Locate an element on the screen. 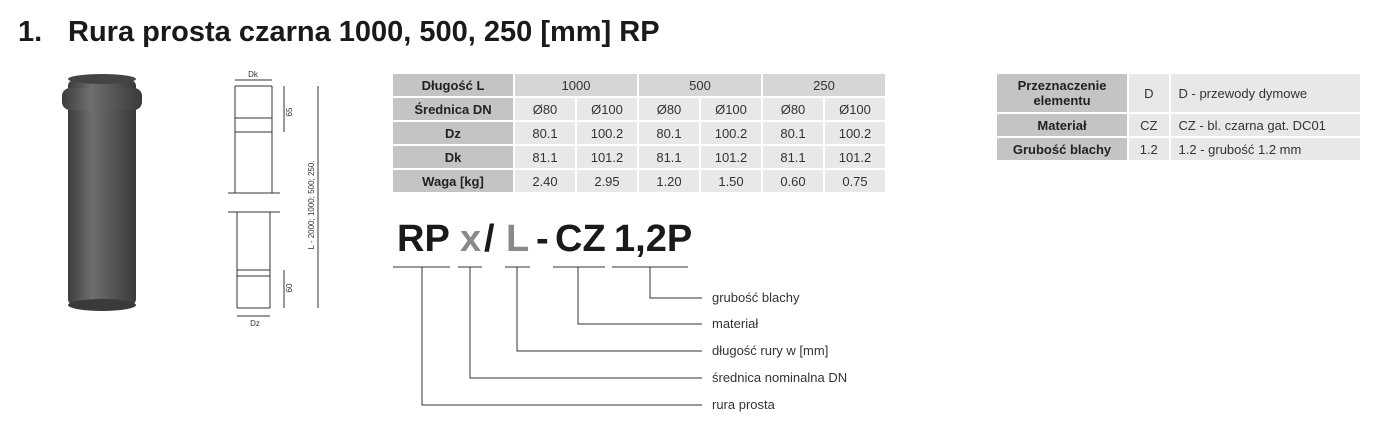 This screenshot has width=1380, height=424. code-part: 1,2P is located at coordinates (653, 239).